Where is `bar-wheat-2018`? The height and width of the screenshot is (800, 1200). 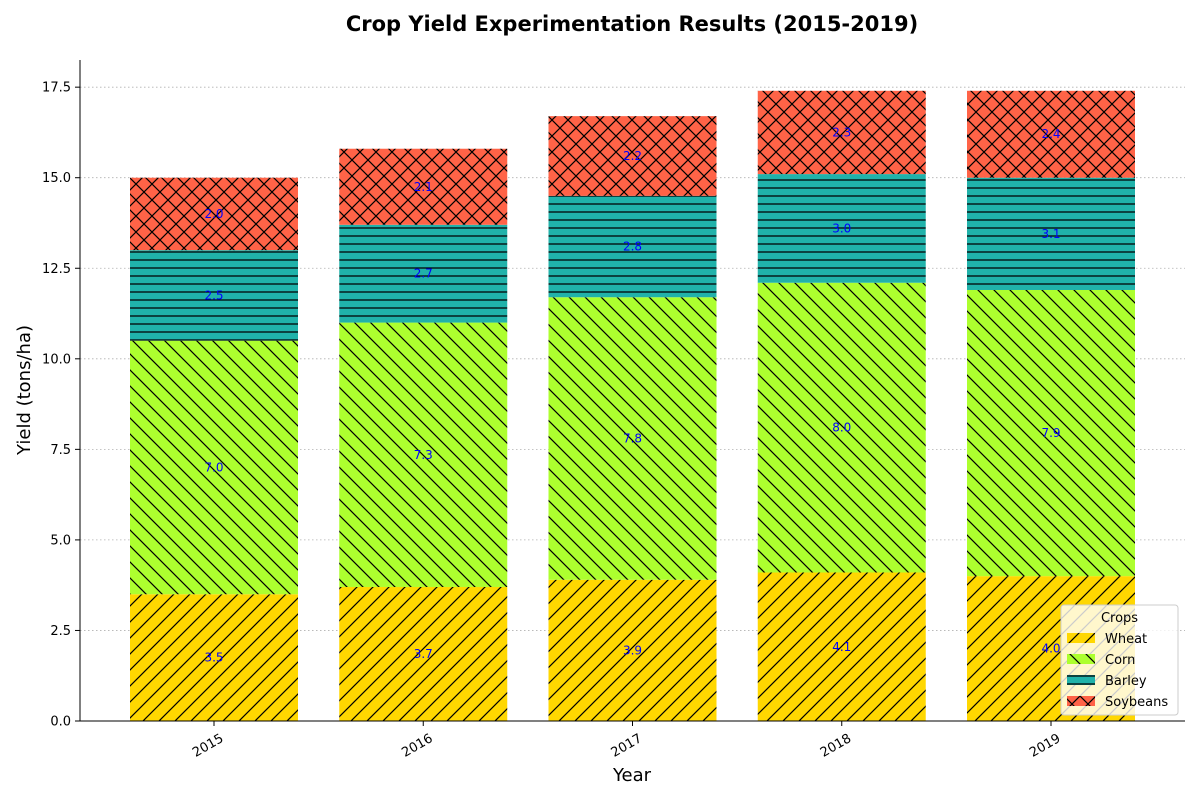
bar-wheat-2018 is located at coordinates (841, 646).